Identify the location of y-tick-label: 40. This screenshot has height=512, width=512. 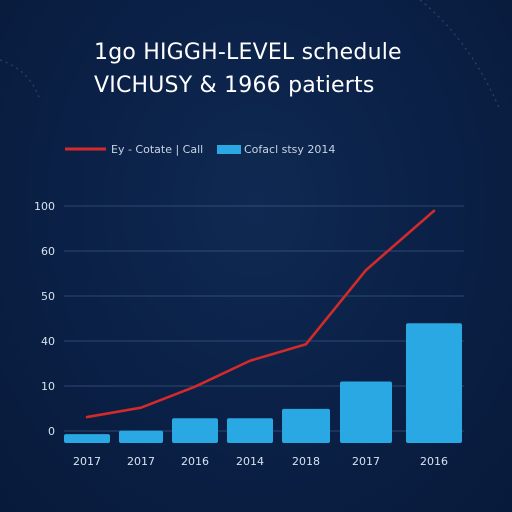
(48, 341).